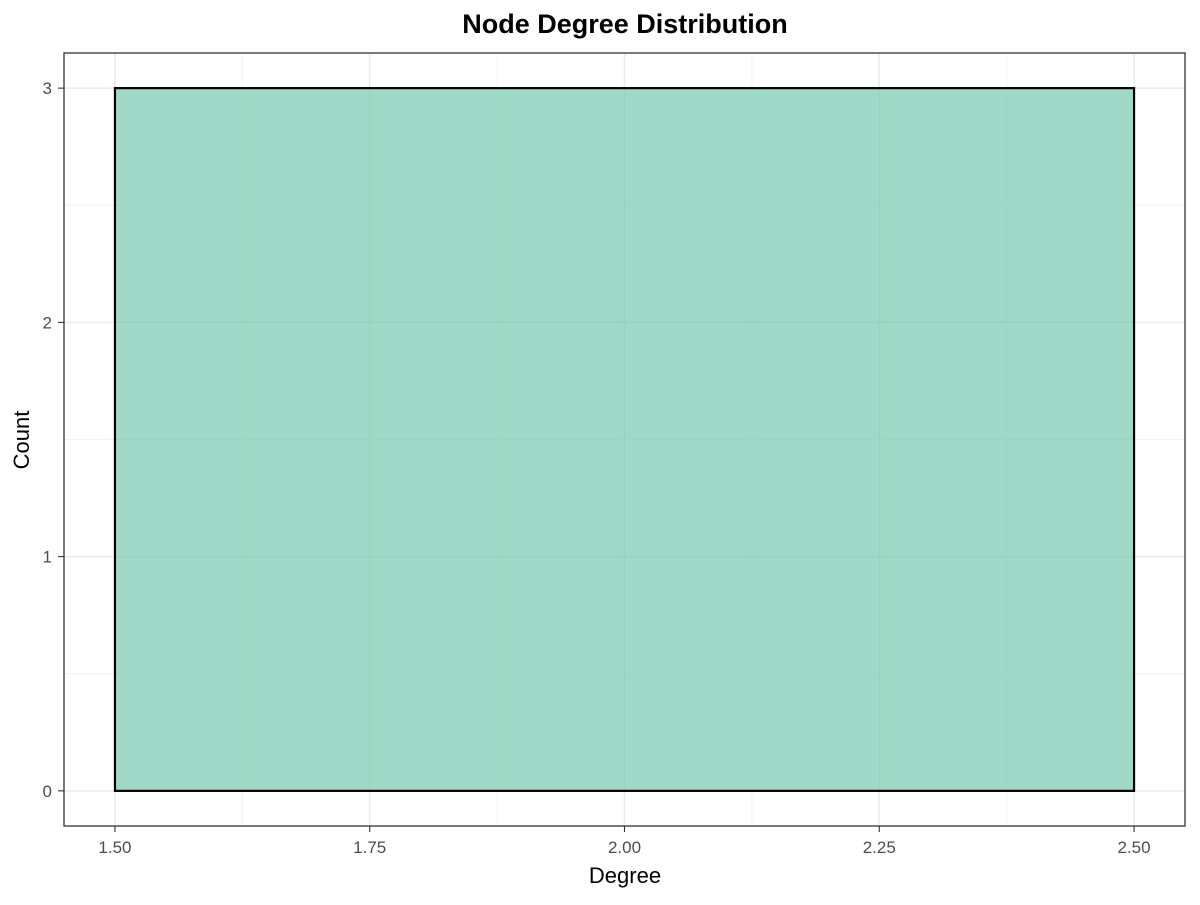  Describe the element at coordinates (625, 875) in the screenshot. I see `x-axis-title: Degree` at that location.